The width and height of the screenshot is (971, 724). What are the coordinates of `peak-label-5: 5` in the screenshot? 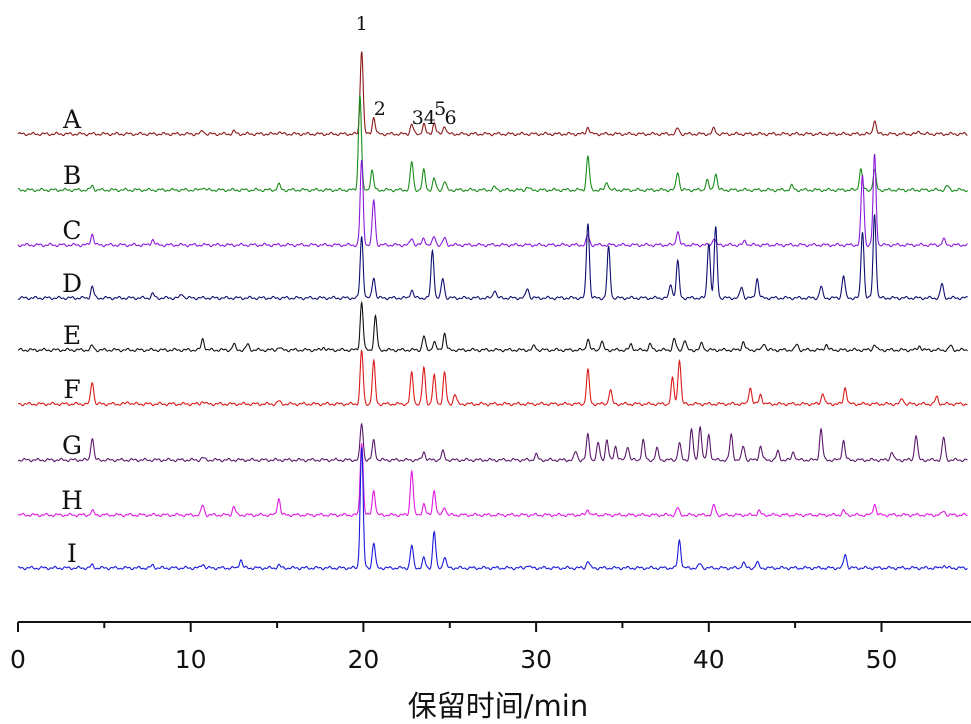 It's located at (440, 109).